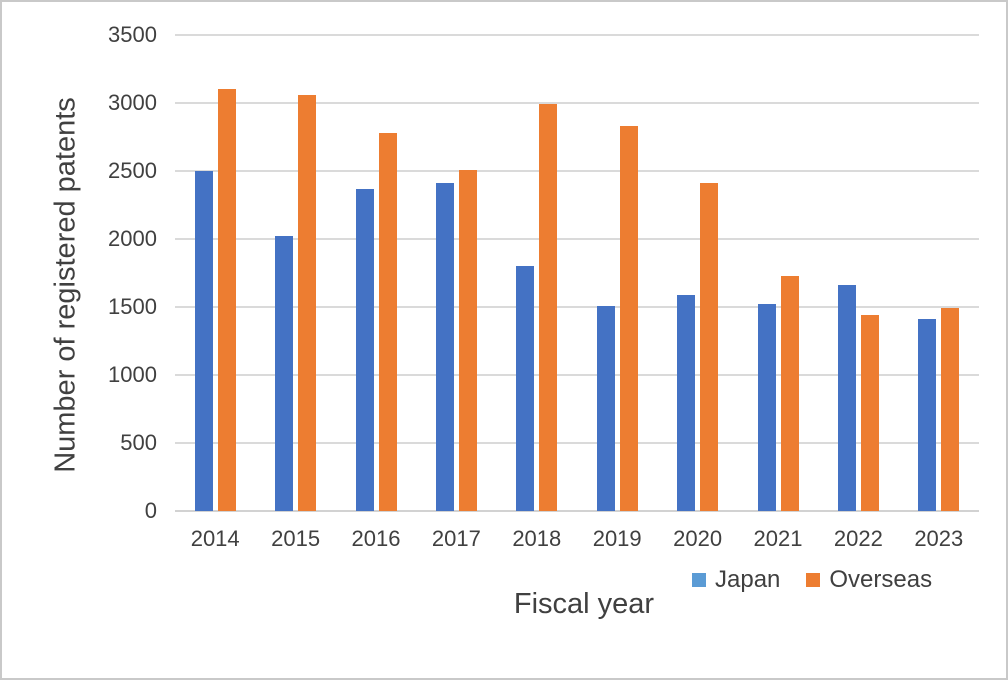 The height and width of the screenshot is (680, 1008). Describe the element at coordinates (376, 538) in the screenshot. I see `x-tick-label-2016: 2016` at that location.